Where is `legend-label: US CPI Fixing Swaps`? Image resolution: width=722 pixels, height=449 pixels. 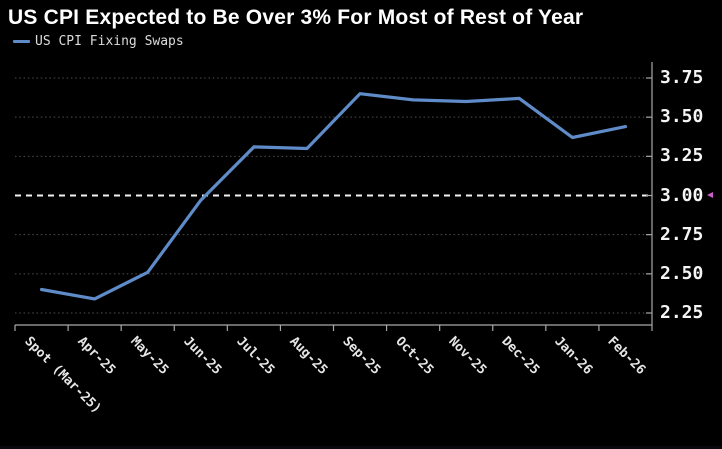 legend-label: US CPI Fixing Swaps is located at coordinates (109, 41).